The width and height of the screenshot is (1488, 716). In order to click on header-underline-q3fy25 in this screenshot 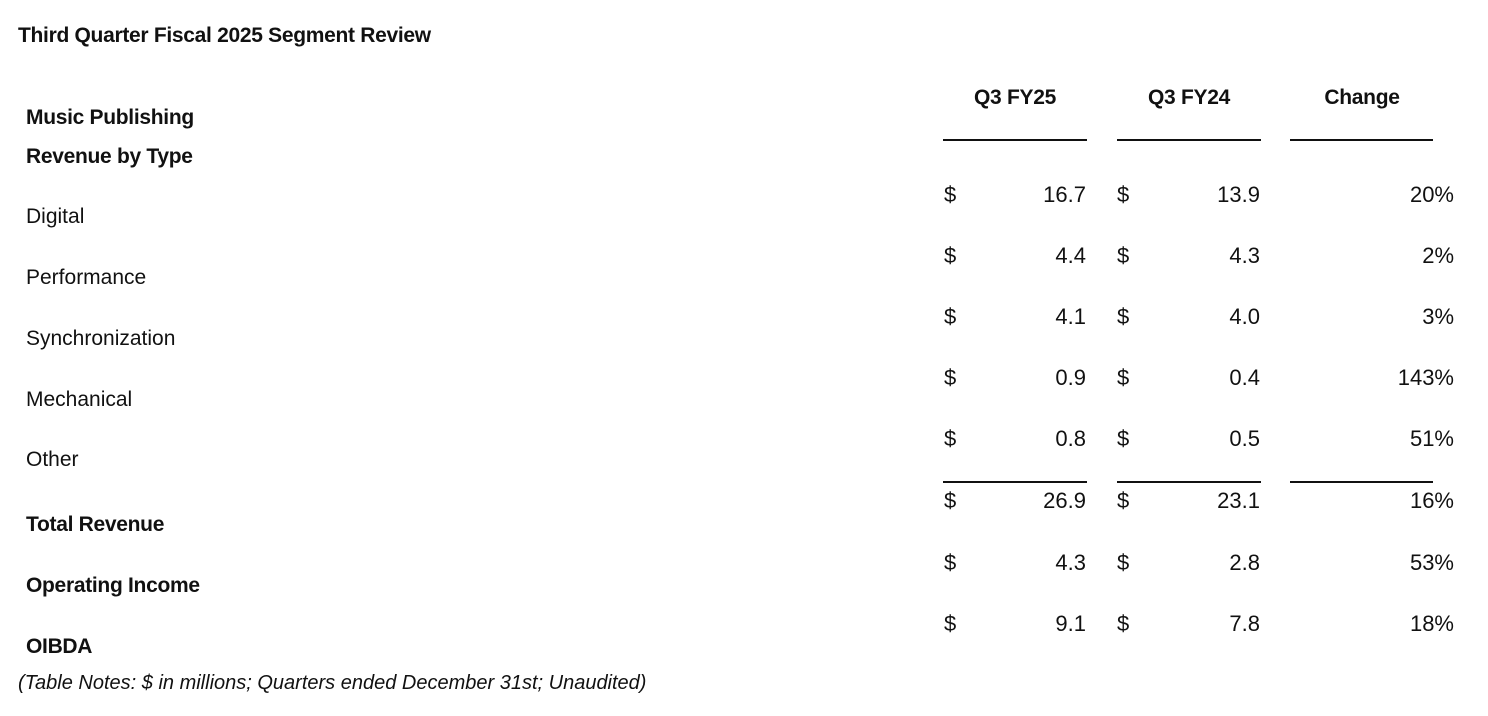, I will do `click(1015, 140)`.